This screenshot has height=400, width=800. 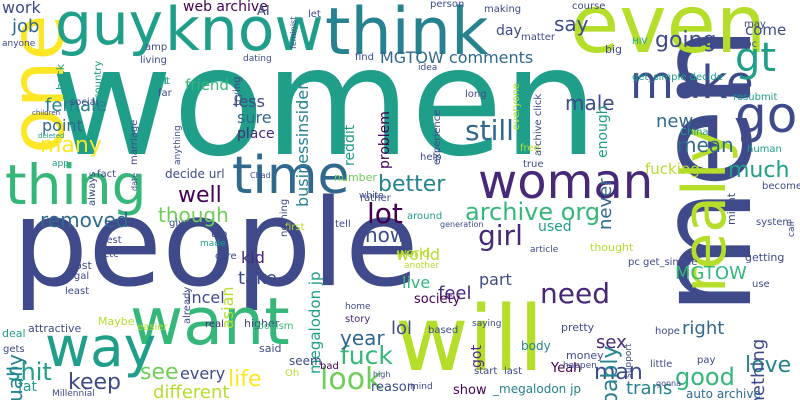 What do you see at coordinates (62, 125) in the screenshot?
I see `cloud-word: point` at bounding box center [62, 125].